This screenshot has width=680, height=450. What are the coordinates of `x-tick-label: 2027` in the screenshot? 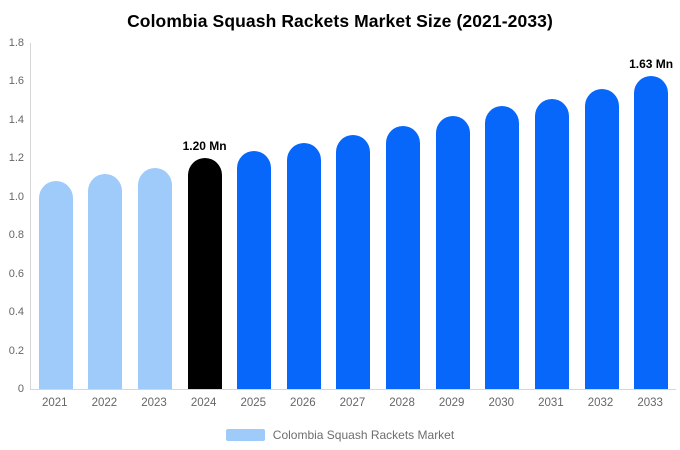 It's located at (352, 403).